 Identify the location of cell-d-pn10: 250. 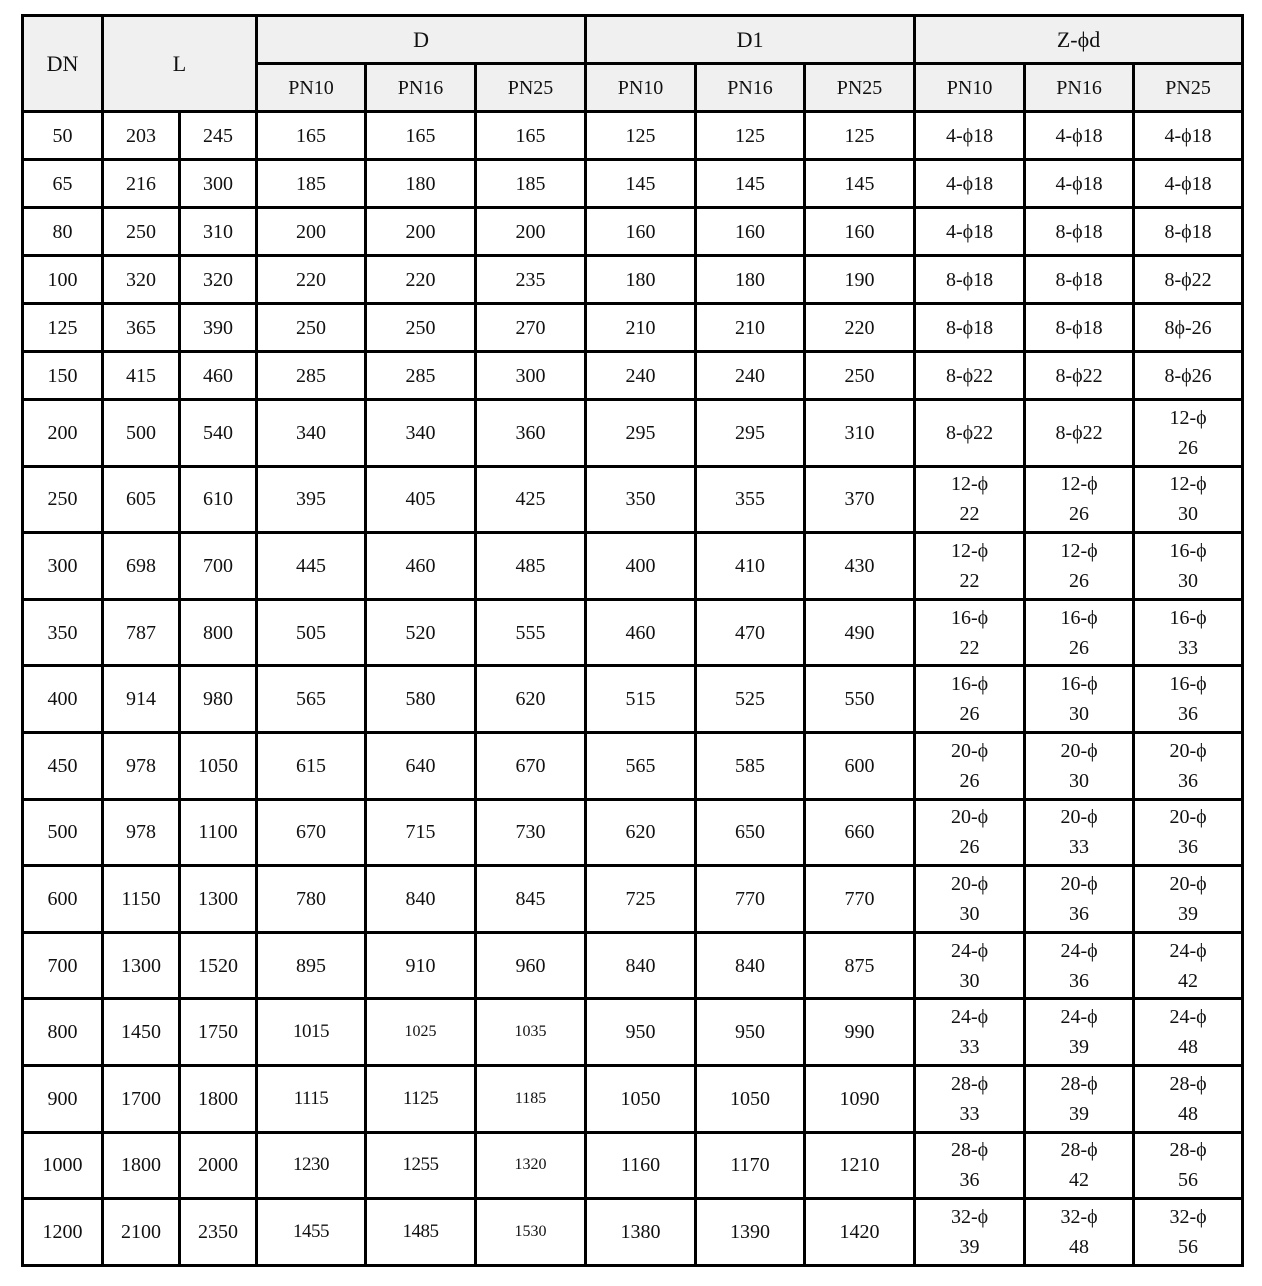
(311, 327).